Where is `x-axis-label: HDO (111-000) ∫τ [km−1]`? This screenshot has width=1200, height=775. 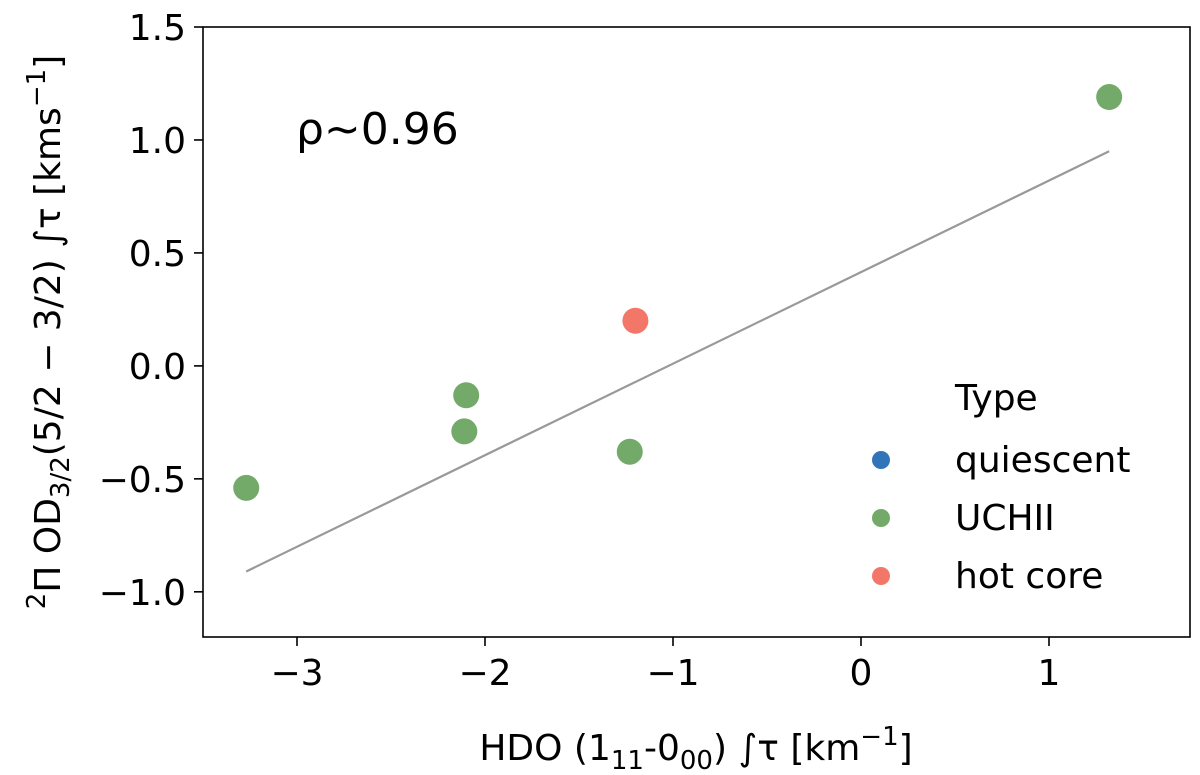 x-axis-label: HDO (111-000) ∫τ [km−1] is located at coordinates (695, 748).